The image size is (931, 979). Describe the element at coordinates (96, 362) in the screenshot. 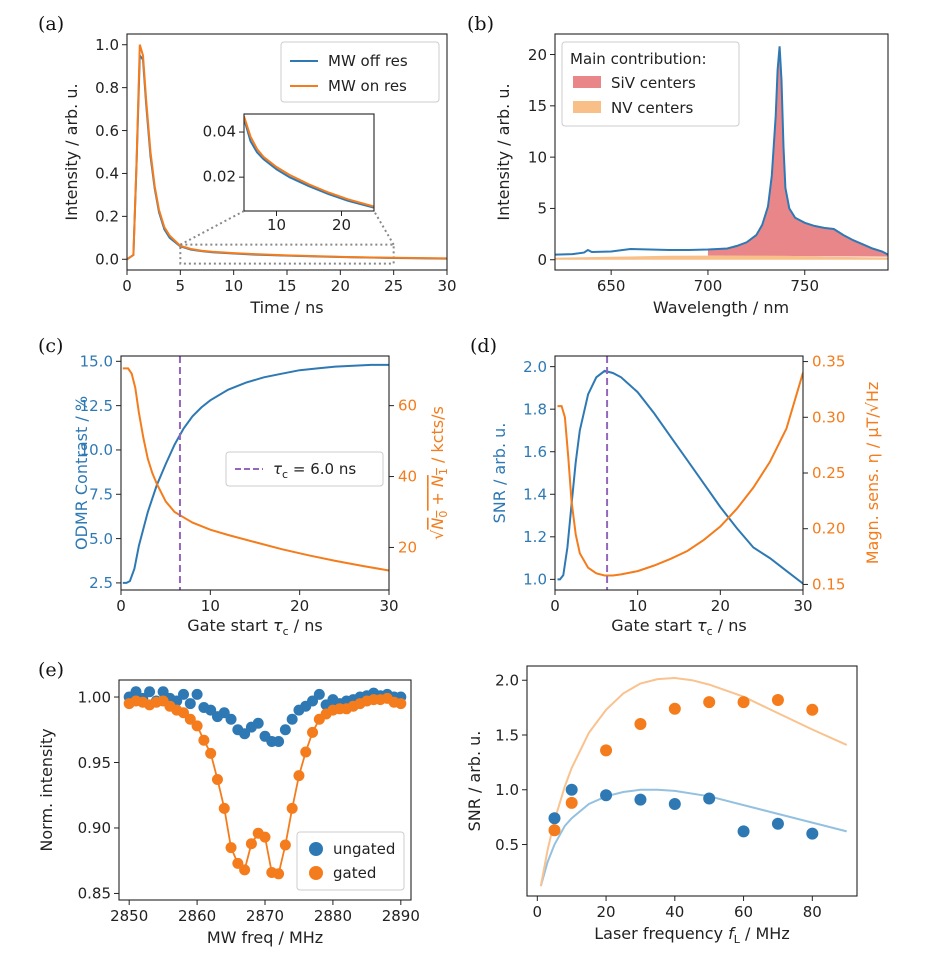

I see `y-tick-label: 15.0` at that location.